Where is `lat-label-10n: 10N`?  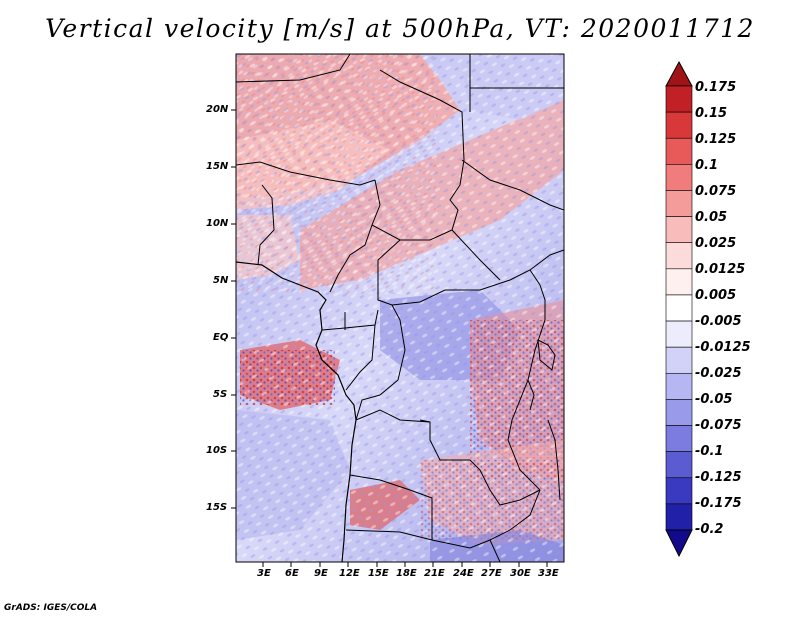
lat-label-10n: 10N is located at coordinates (217, 223).